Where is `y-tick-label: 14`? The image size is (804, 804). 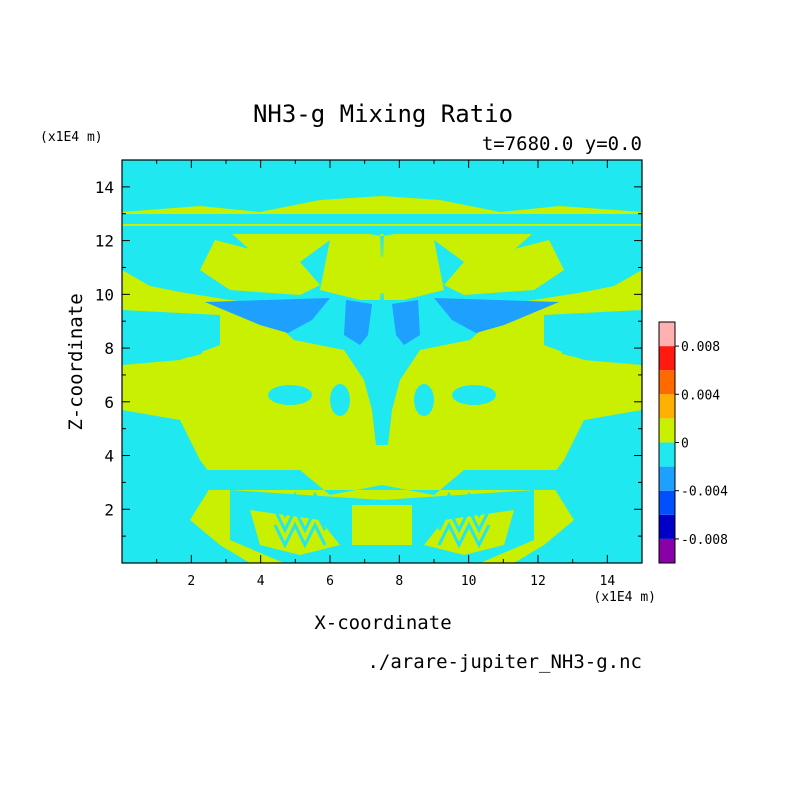 y-tick-label: 14 is located at coordinates (104, 187).